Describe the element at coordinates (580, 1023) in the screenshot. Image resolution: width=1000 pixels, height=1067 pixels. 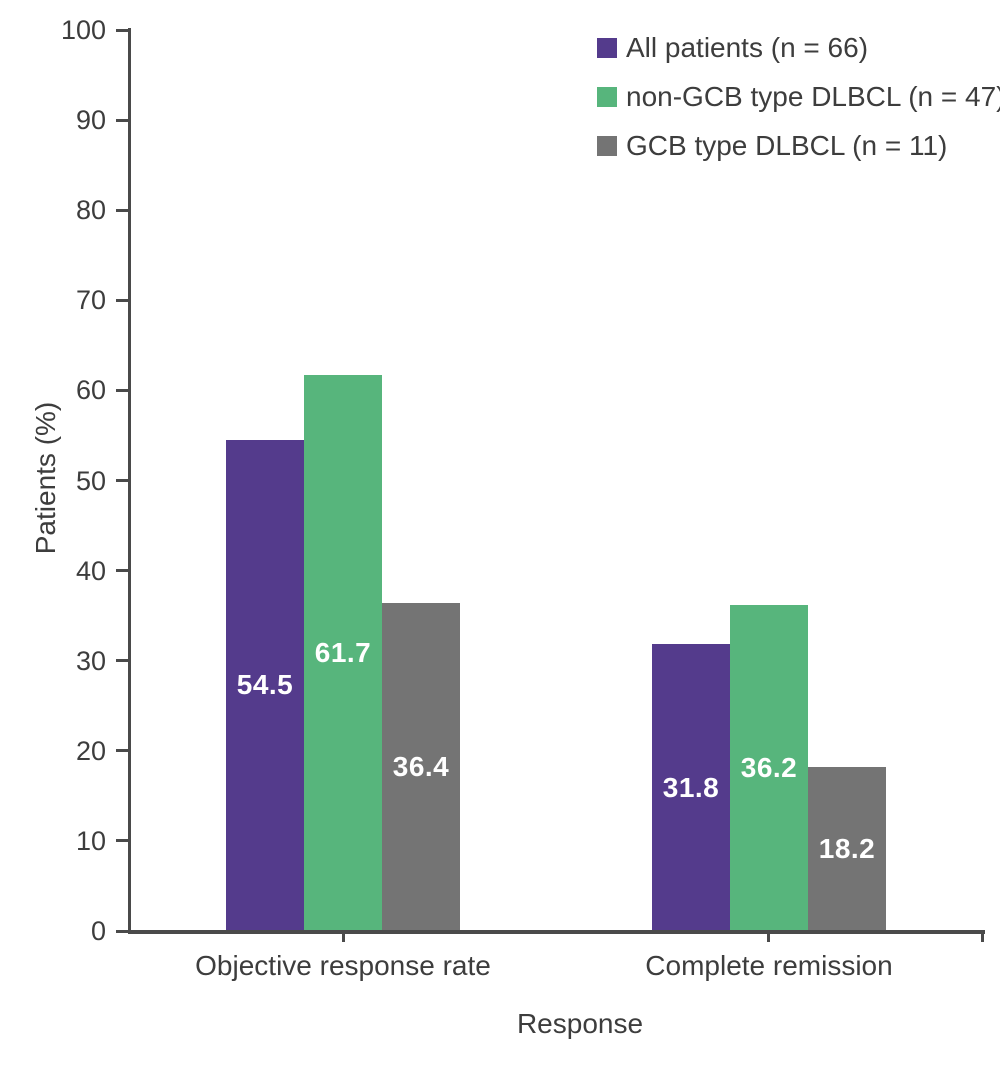
I see `x-axis-label: Response` at that location.